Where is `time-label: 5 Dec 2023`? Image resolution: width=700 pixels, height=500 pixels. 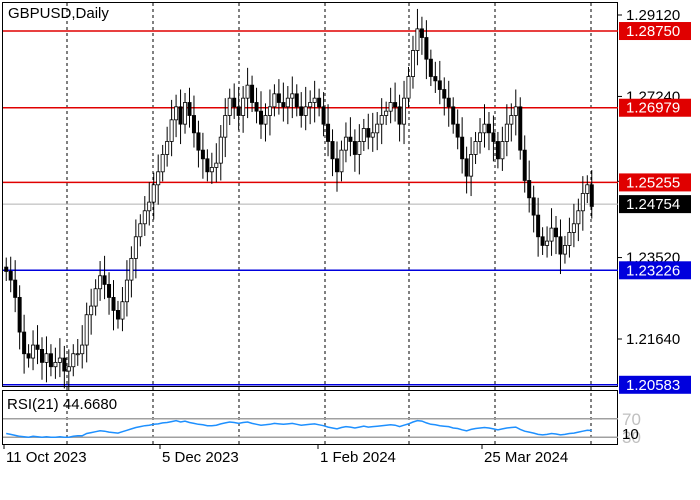 time-label: 5 Dec 2023 is located at coordinates (200, 457).